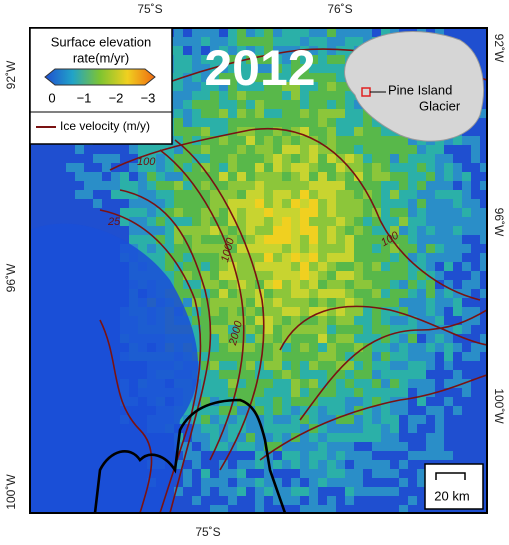 The height and width of the screenshot is (545, 509). Describe the element at coordinates (148, 97) in the screenshot. I see `colorbar-label: −3` at that location.